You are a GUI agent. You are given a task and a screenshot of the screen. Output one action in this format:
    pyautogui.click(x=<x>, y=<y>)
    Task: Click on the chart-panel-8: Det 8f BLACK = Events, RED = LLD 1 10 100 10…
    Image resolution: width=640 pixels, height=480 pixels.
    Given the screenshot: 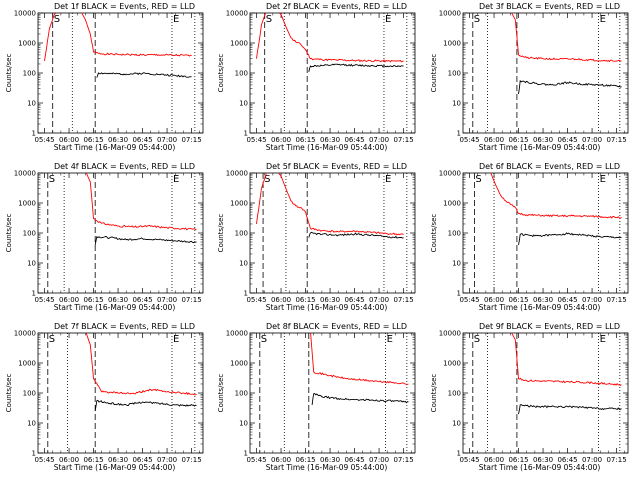 What is the action you would take?
    pyautogui.click(x=316, y=397)
    